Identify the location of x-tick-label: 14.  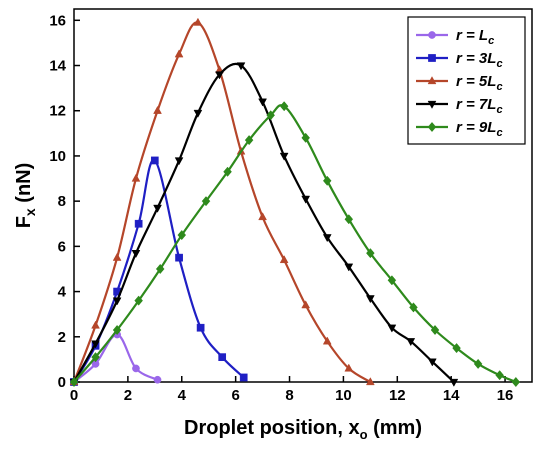
(451, 395).